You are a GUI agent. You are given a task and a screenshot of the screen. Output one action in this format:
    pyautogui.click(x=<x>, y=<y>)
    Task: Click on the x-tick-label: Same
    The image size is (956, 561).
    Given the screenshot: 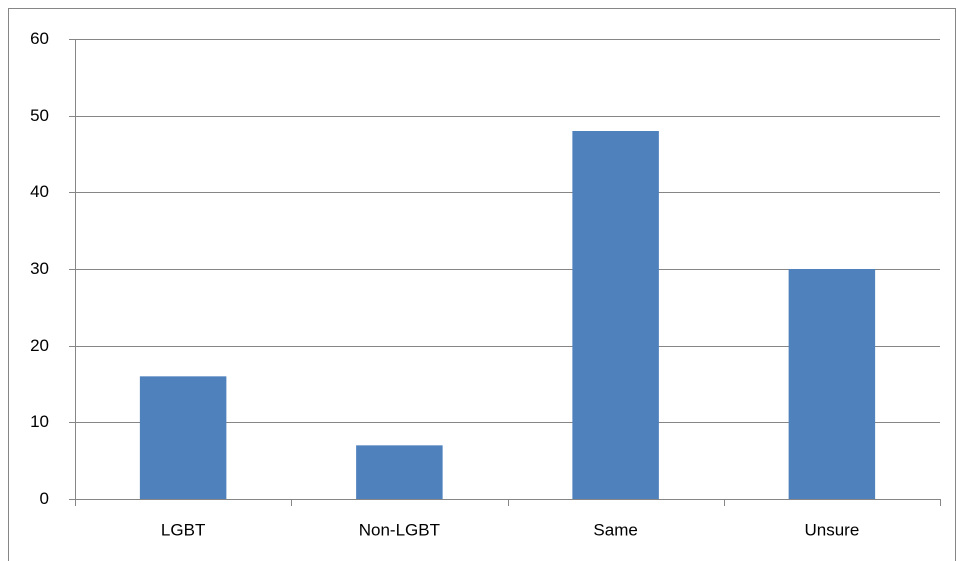 What is the action you would take?
    pyautogui.click(x=615, y=529)
    